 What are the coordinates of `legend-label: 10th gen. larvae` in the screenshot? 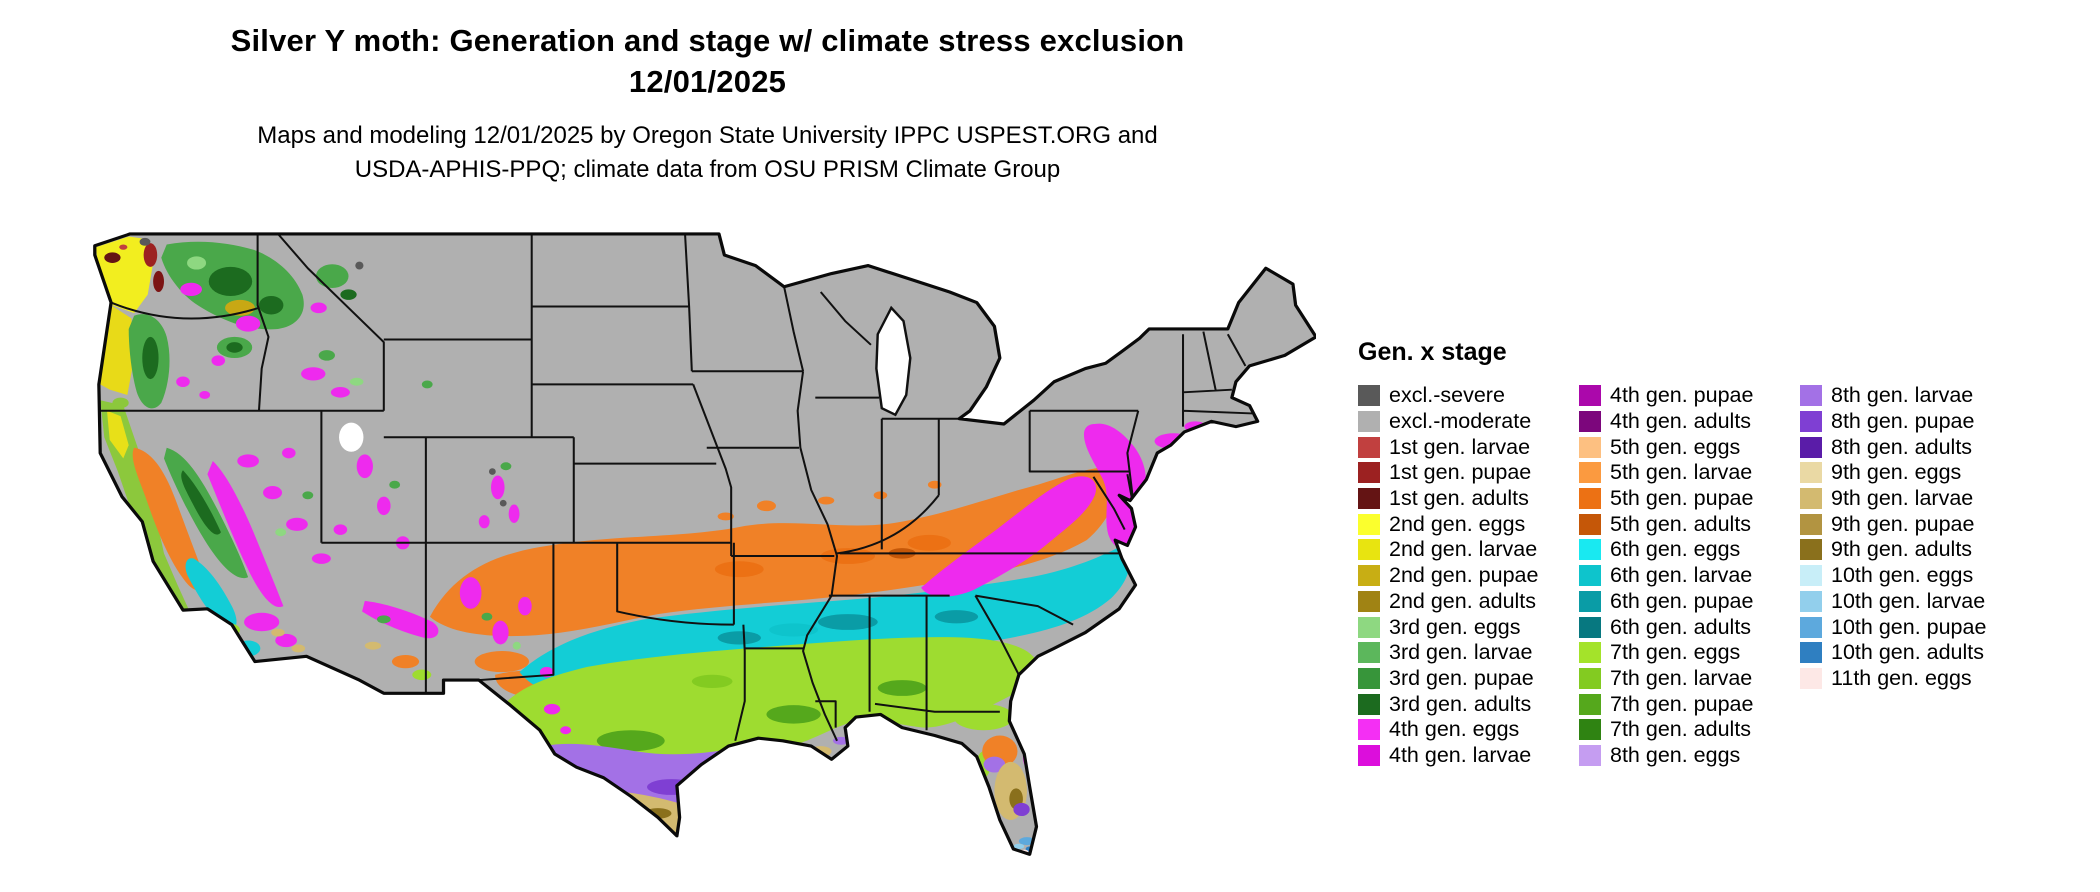 It's located at (1908, 600).